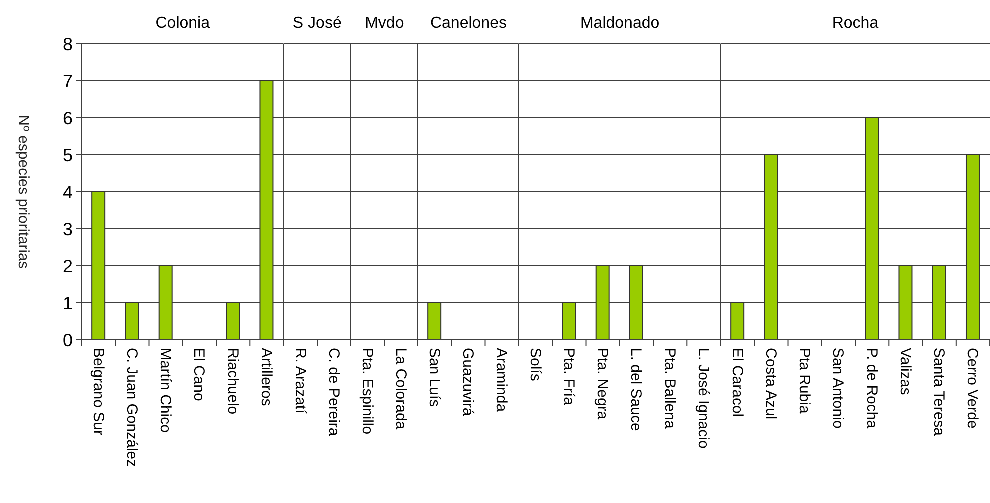  Describe the element at coordinates (771, 384) in the screenshot. I see `x-tick-label: Costa Azul` at that location.